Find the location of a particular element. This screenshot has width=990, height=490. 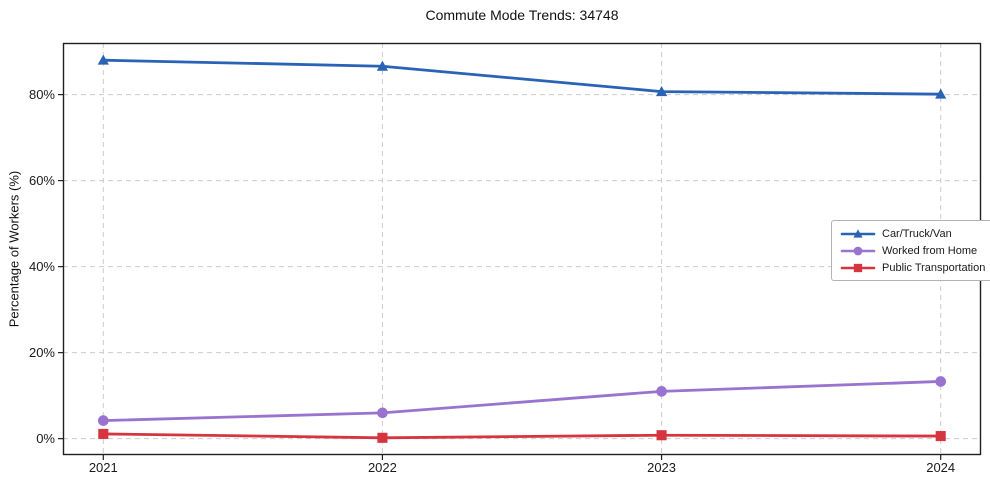

legend-entry-worked-from-home: Worked from Home is located at coordinates (912, 250).